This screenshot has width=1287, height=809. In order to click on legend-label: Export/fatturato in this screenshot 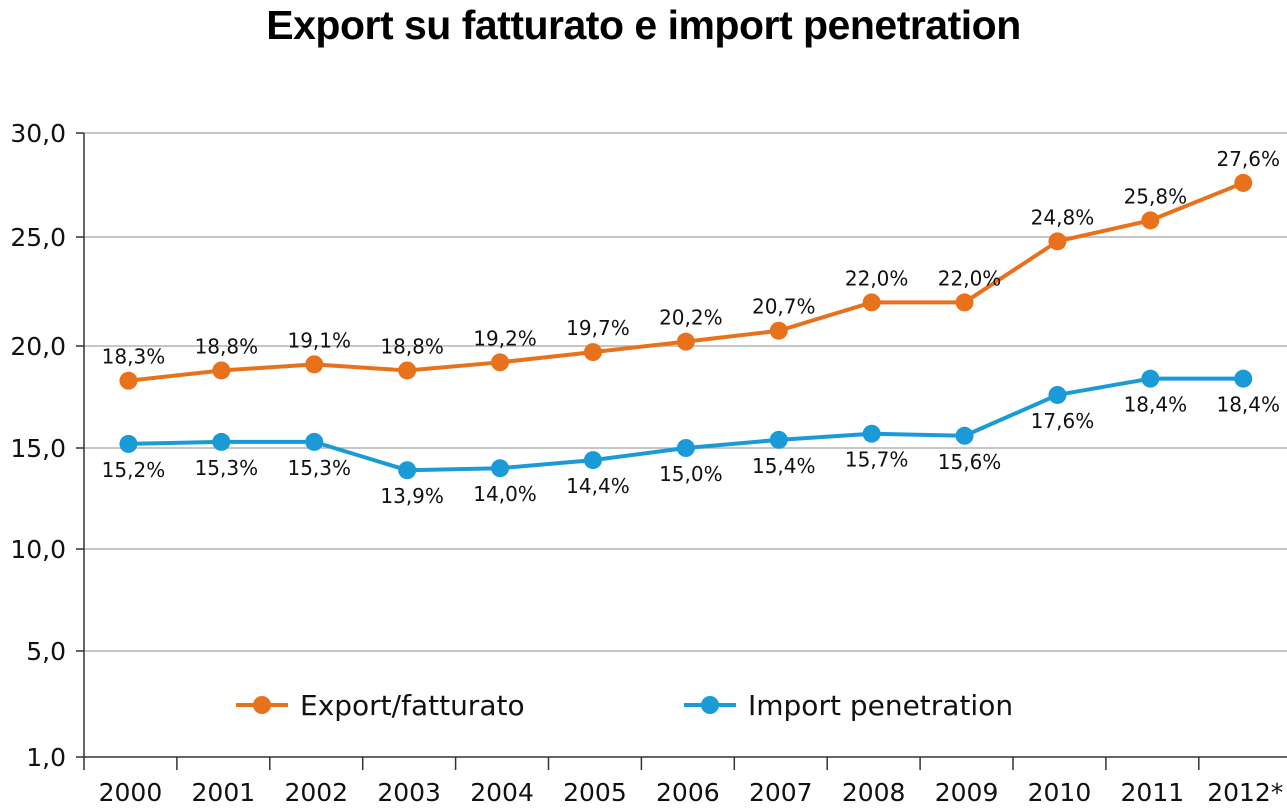, I will do `click(412, 705)`.